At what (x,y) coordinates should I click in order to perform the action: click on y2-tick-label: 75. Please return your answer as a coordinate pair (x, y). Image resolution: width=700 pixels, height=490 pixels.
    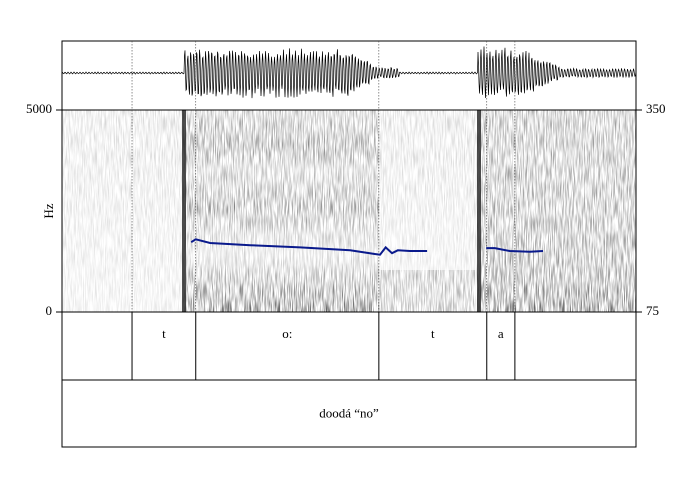
    Looking at the image, I should click on (652, 310).